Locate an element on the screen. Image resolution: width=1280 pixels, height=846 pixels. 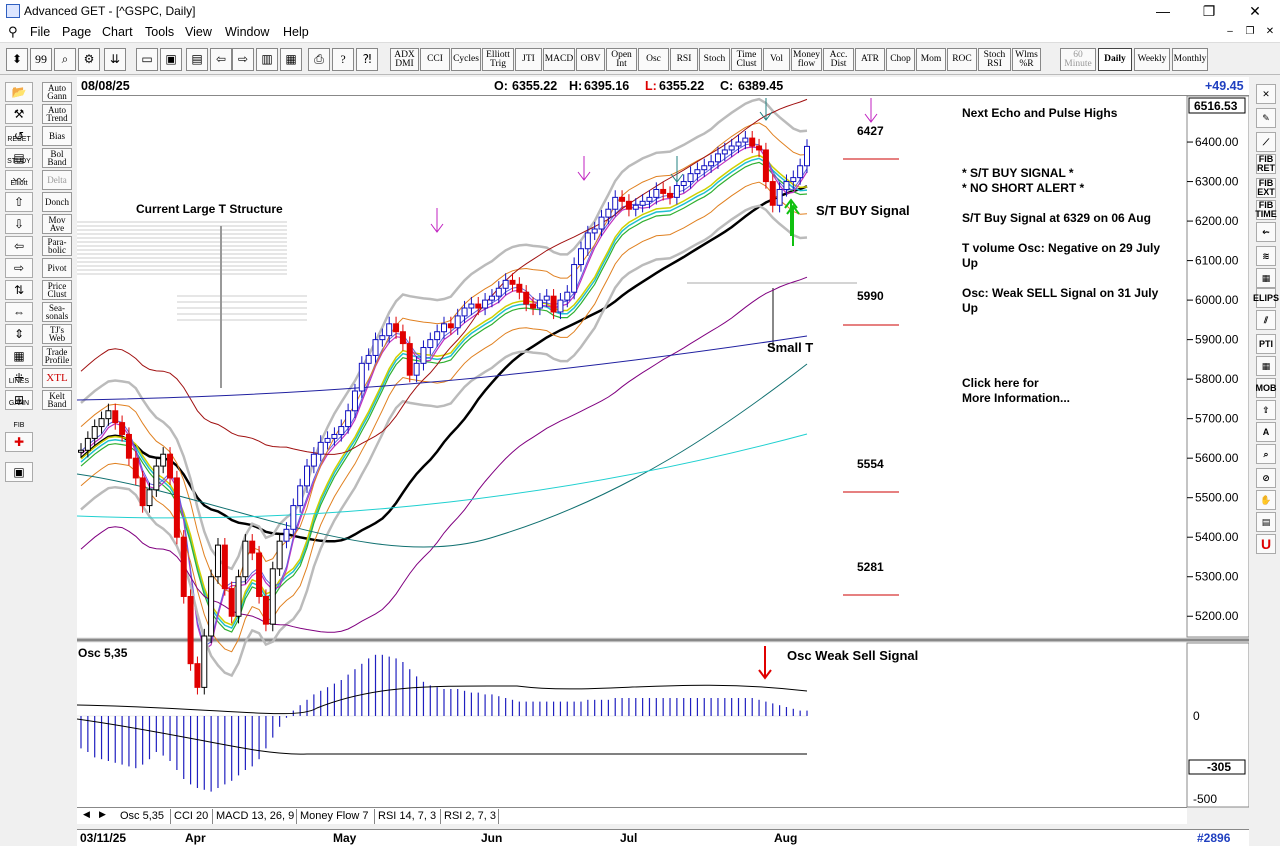
indicator-button-9: RSI is located at coordinates (684, 59).